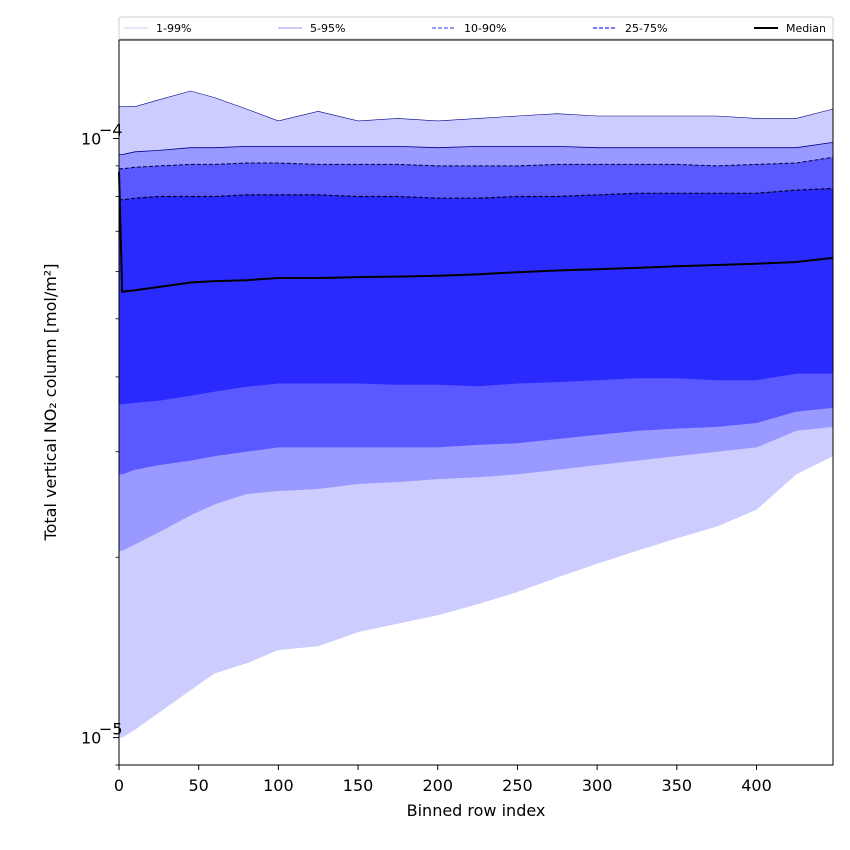 This screenshot has height=850, width=850. I want to click on legend-label: 10-90%, so click(485, 28).